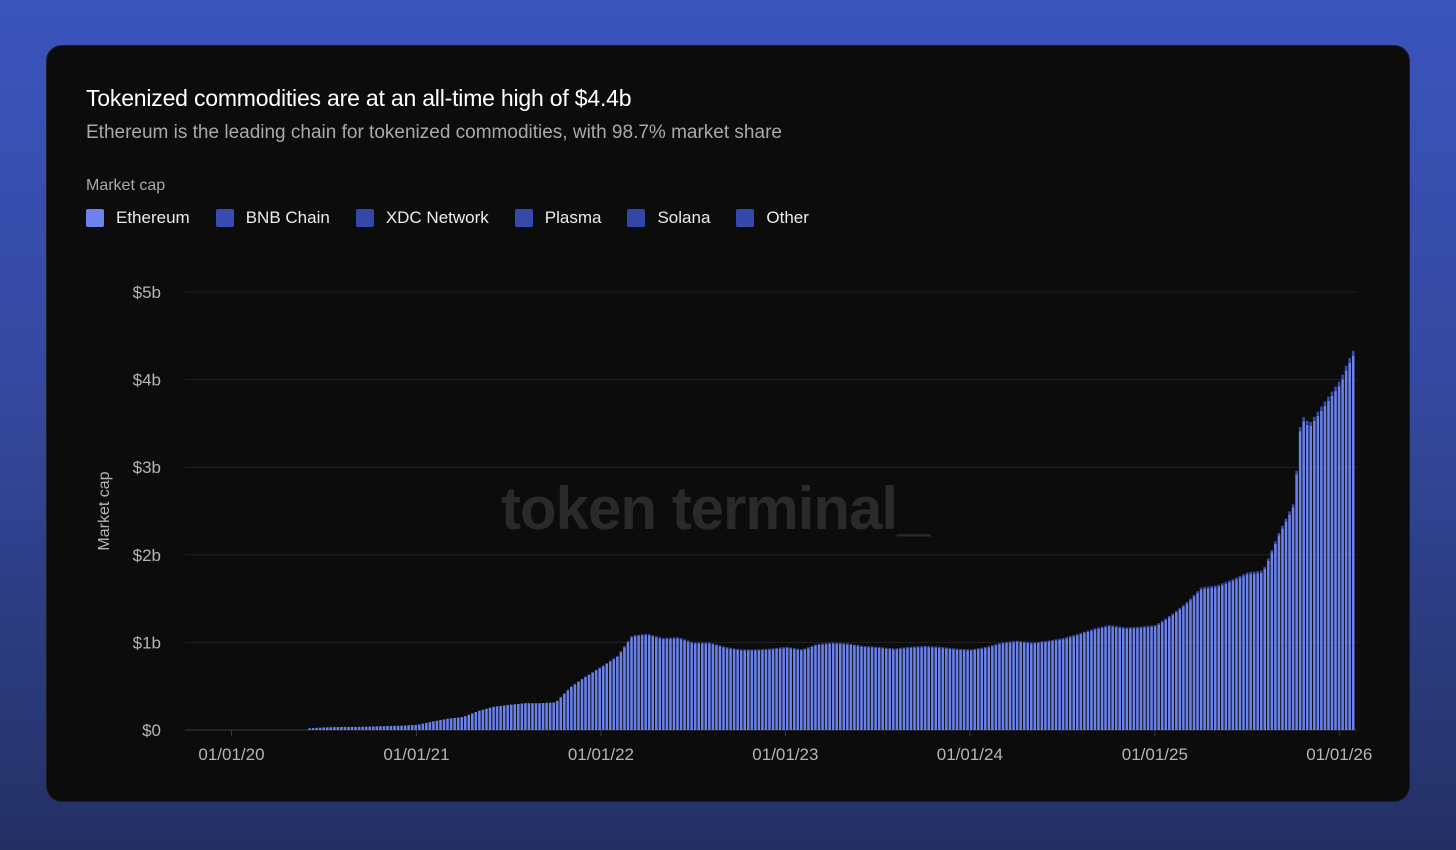  Describe the element at coordinates (272, 218) in the screenshot. I see `legend-item-bnb-chain: BNB Chain` at that location.